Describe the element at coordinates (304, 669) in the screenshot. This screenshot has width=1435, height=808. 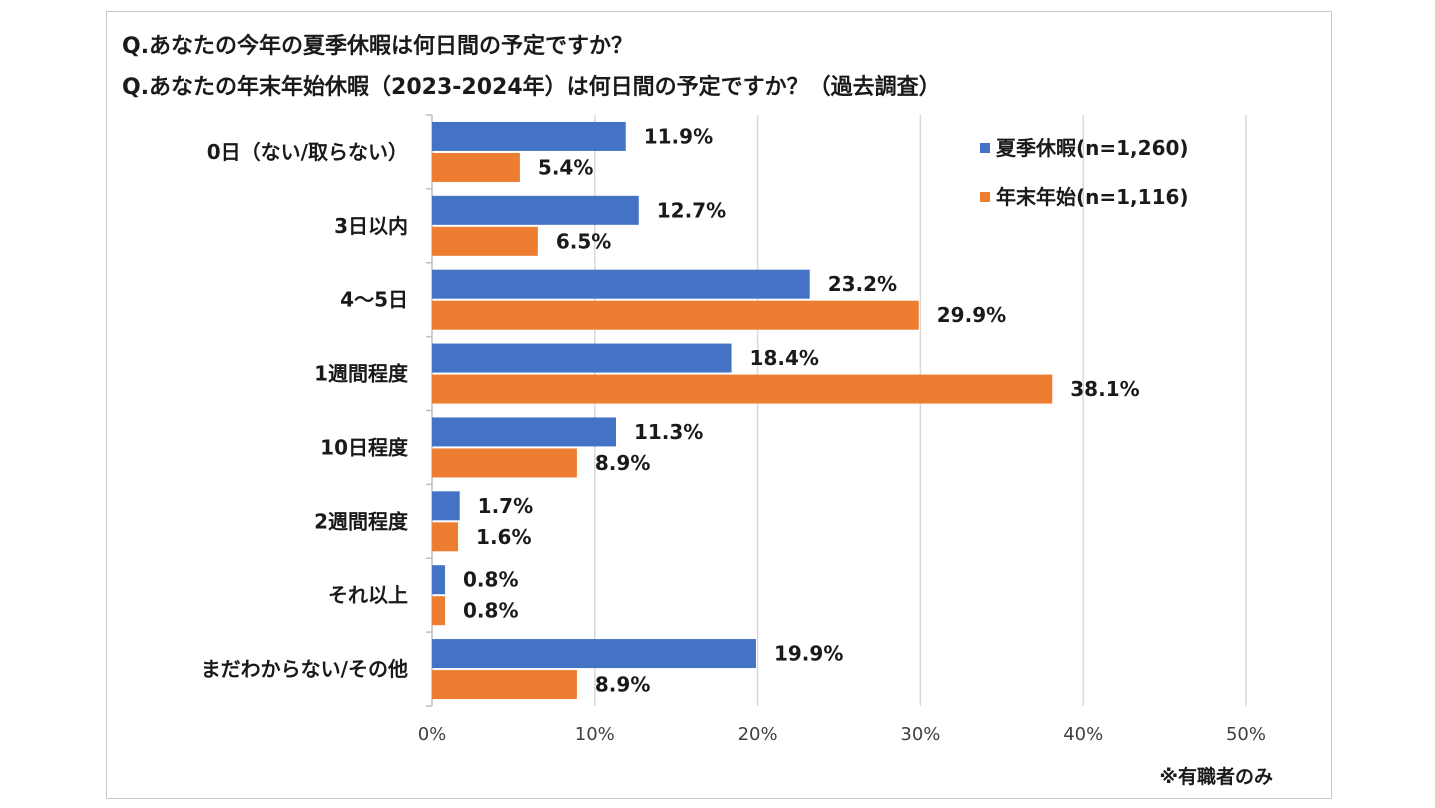
I see `category-label: まだわからない/その他` at that location.